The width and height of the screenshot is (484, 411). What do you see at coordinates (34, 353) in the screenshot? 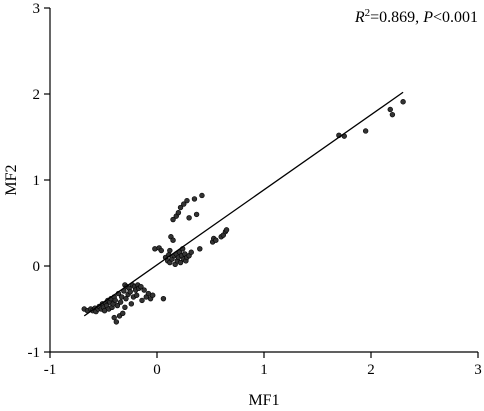
I see `y-tick-label: -1` at bounding box center [34, 353].